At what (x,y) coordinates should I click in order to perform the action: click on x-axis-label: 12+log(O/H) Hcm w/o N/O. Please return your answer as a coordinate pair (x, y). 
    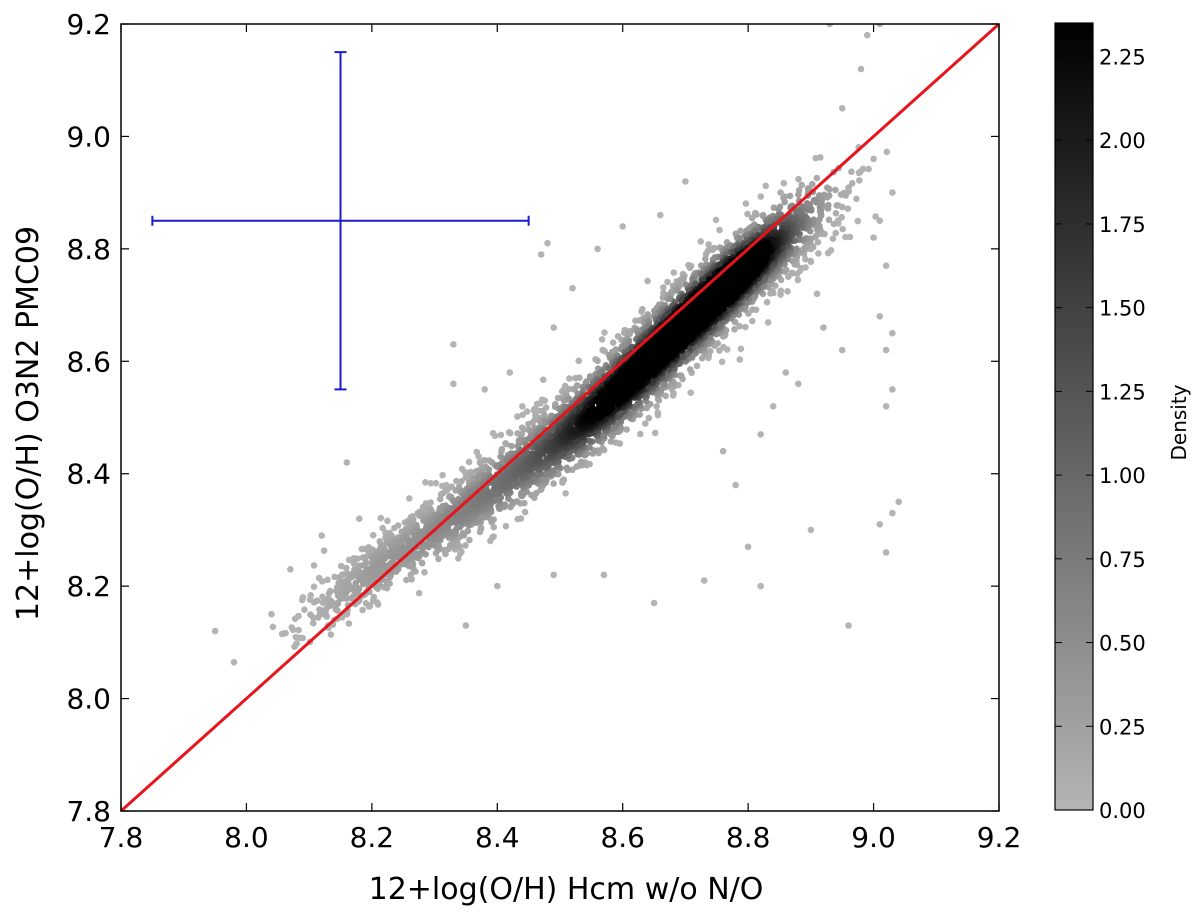
    Looking at the image, I should click on (566, 889).